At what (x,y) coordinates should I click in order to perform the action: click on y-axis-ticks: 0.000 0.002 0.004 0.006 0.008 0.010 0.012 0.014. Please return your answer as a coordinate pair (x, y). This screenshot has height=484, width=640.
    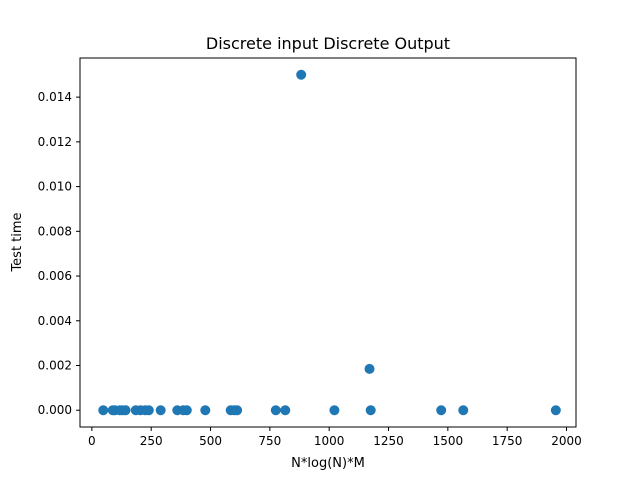
    Looking at the image, I should click on (59, 253).